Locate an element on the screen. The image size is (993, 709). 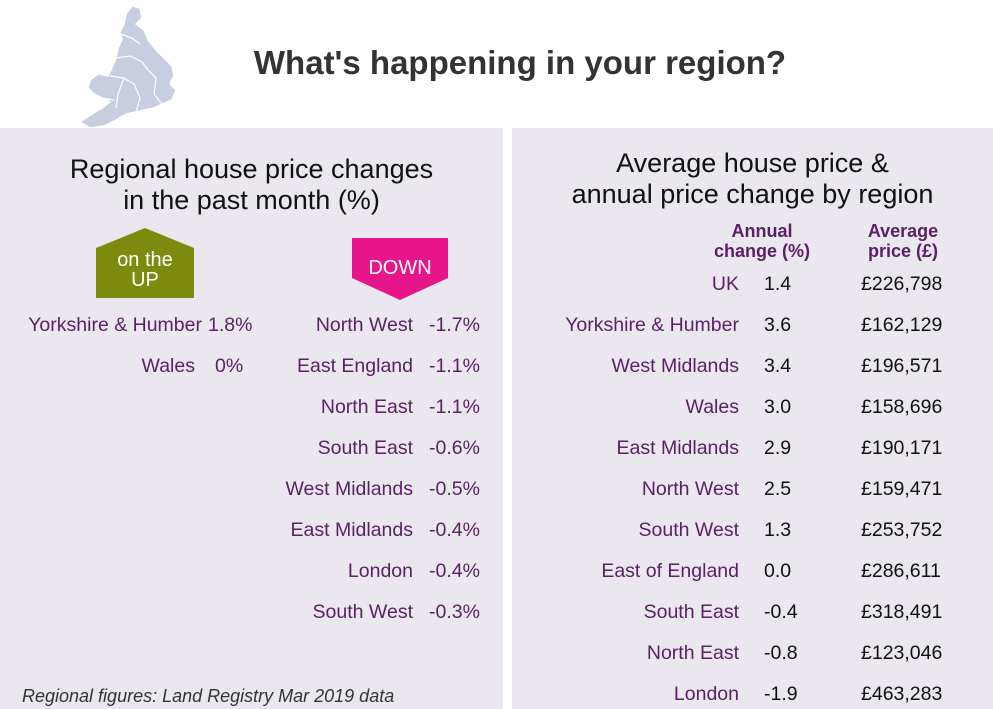
table-row-annual-change: 0.0 is located at coordinates (778, 571).